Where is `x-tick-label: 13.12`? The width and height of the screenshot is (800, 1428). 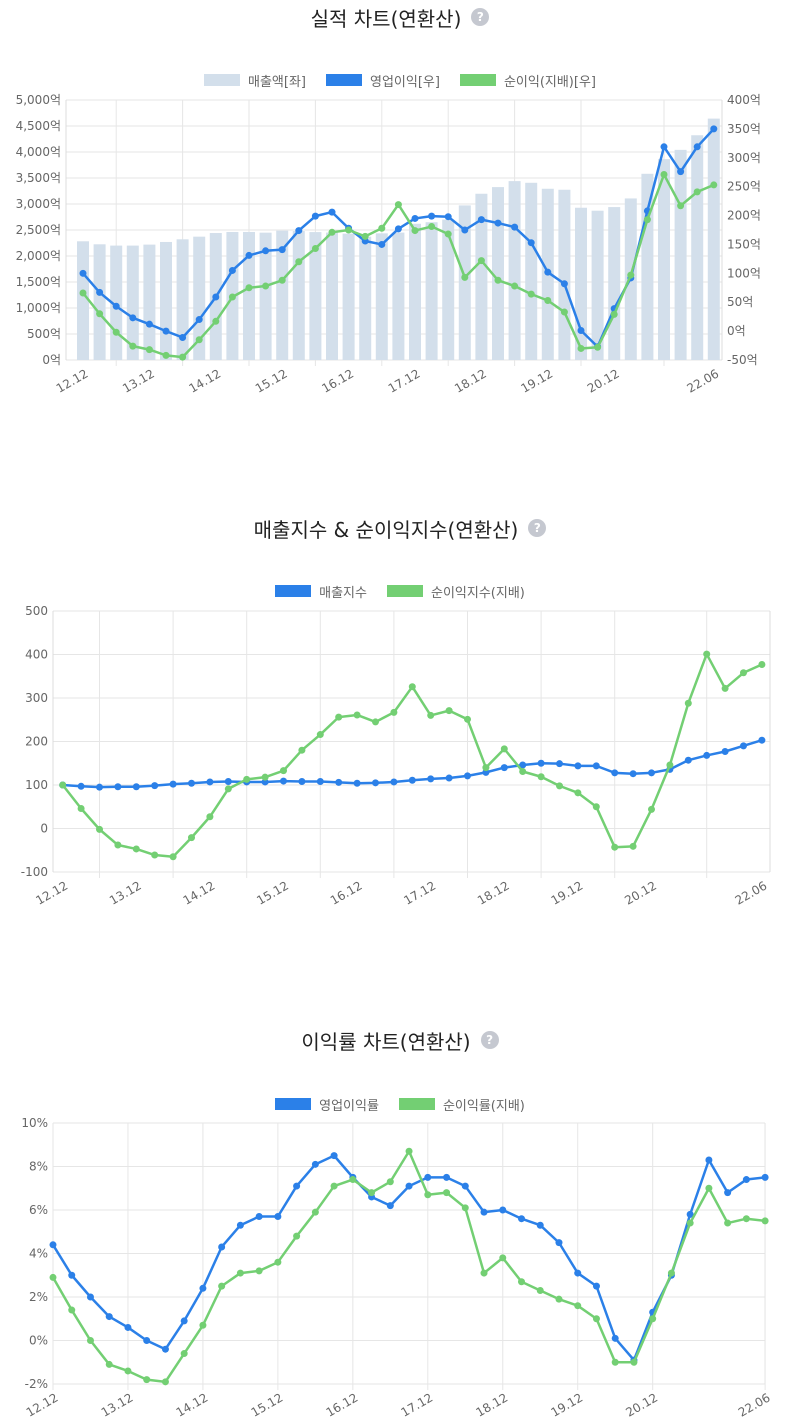 x-tick-label: 13.12 is located at coordinates (138, 380).